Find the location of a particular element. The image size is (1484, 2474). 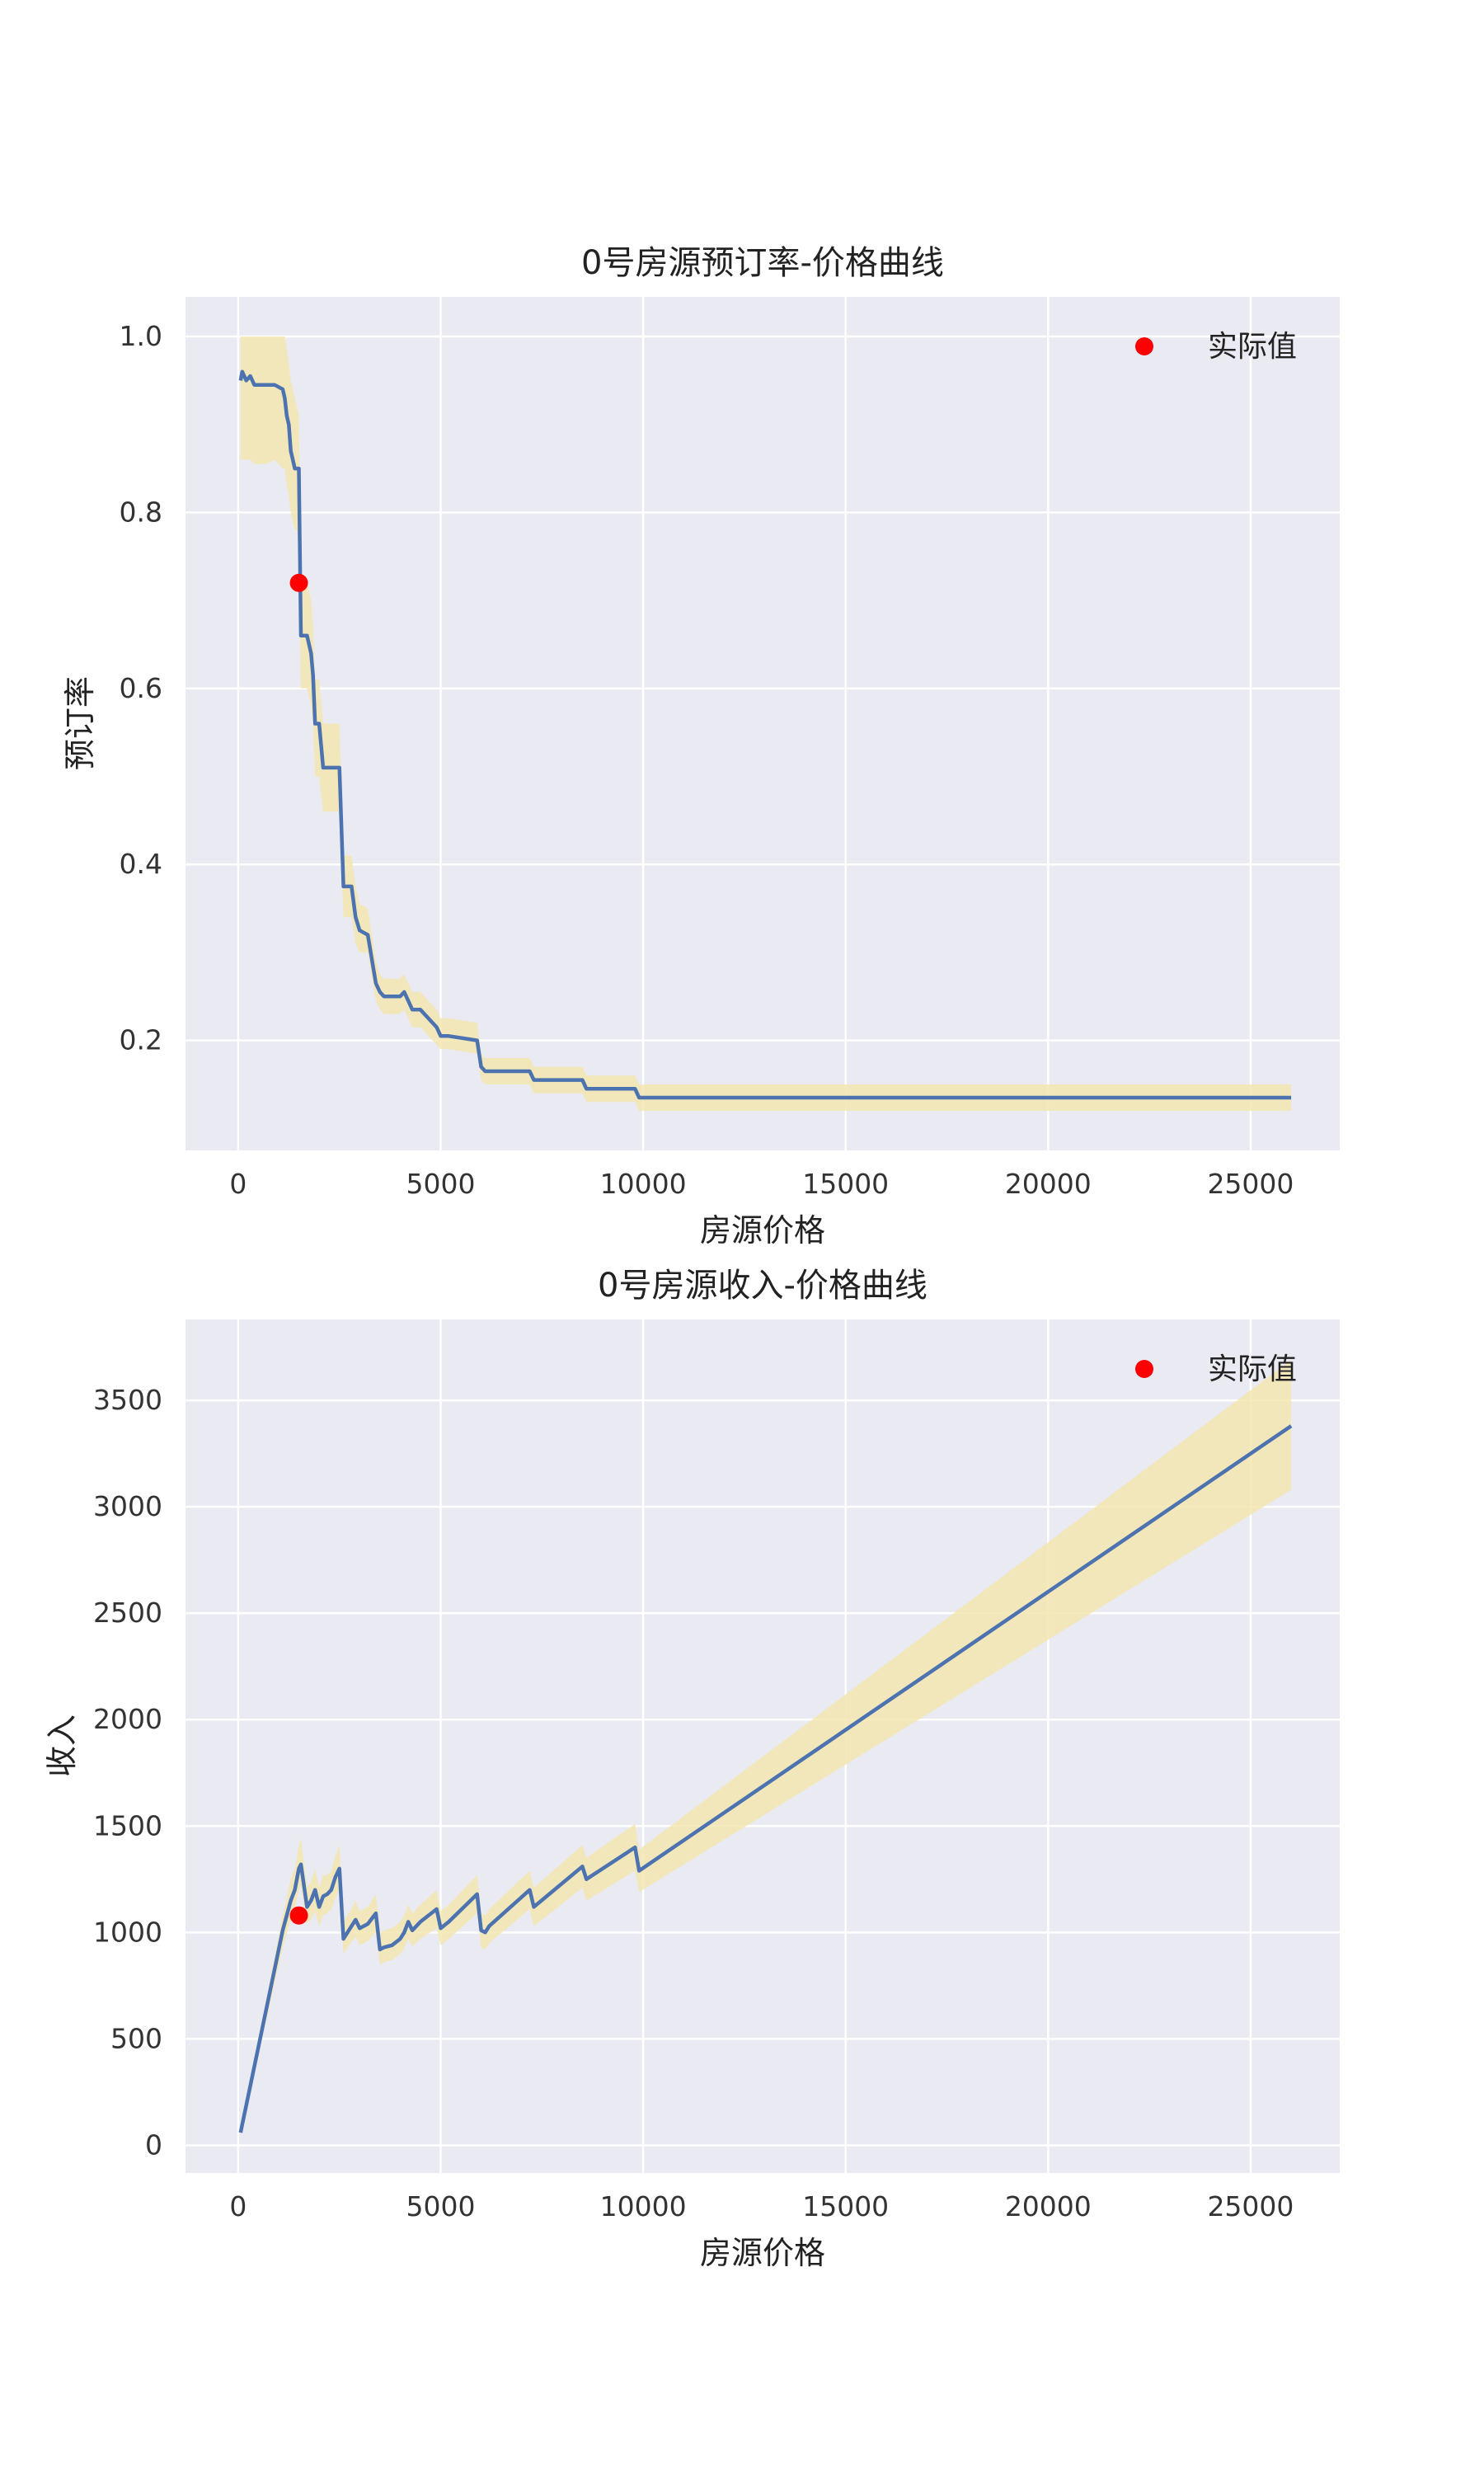

y-tick-label: 2000 is located at coordinates (128, 1719).